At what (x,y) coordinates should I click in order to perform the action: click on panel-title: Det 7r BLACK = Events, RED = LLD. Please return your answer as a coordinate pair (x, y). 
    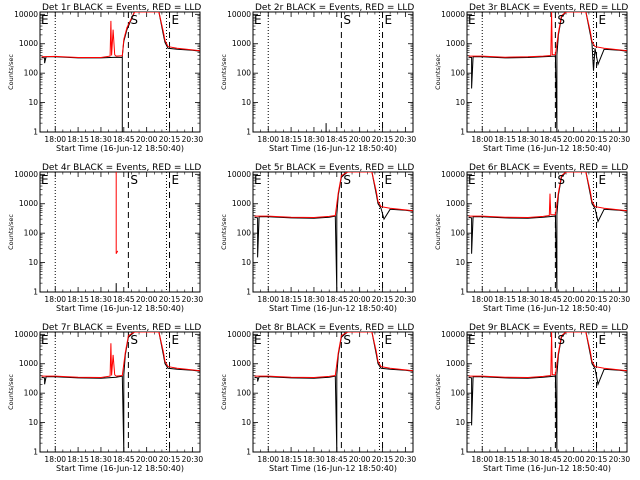
    Looking at the image, I should click on (121, 328).